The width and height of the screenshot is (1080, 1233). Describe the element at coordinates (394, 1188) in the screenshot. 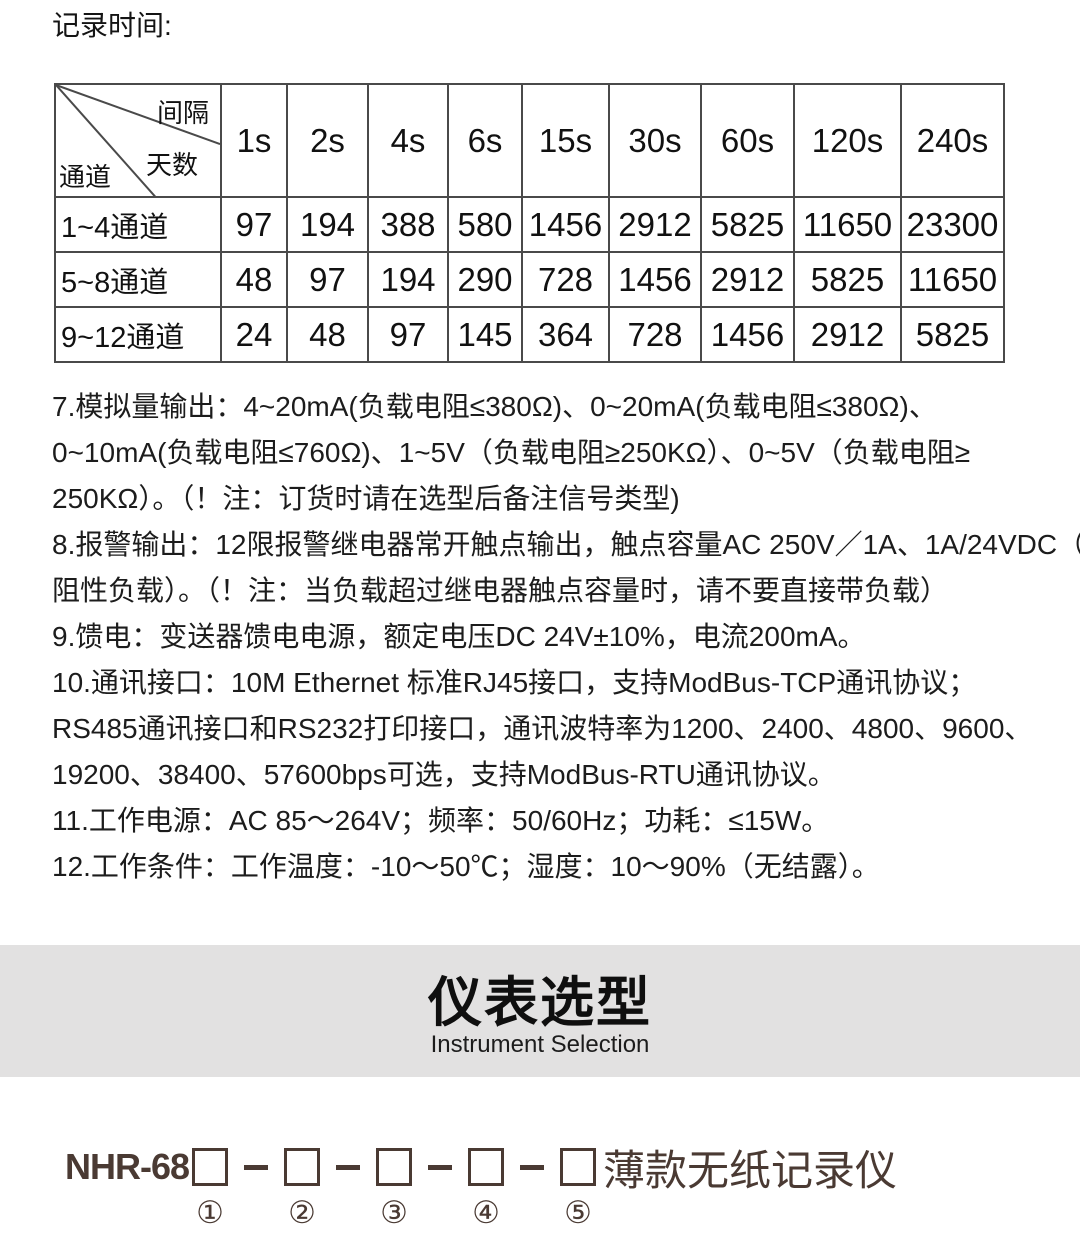

I see `model-option-box-3: ③` at that location.